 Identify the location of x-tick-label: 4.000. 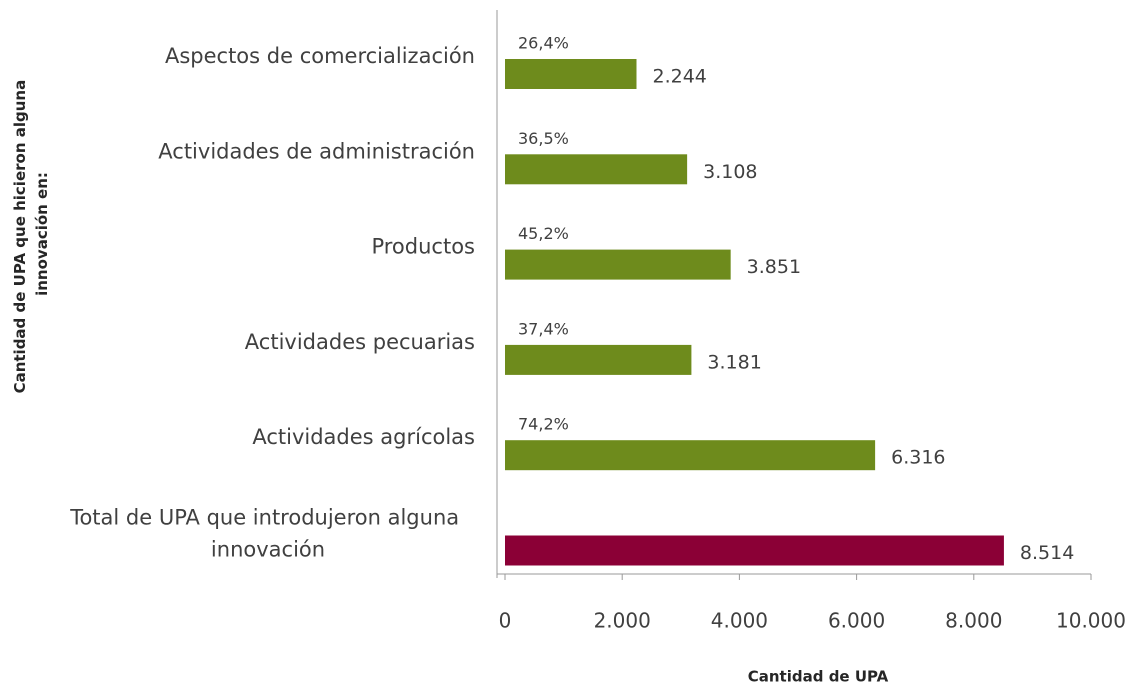
(739, 621).